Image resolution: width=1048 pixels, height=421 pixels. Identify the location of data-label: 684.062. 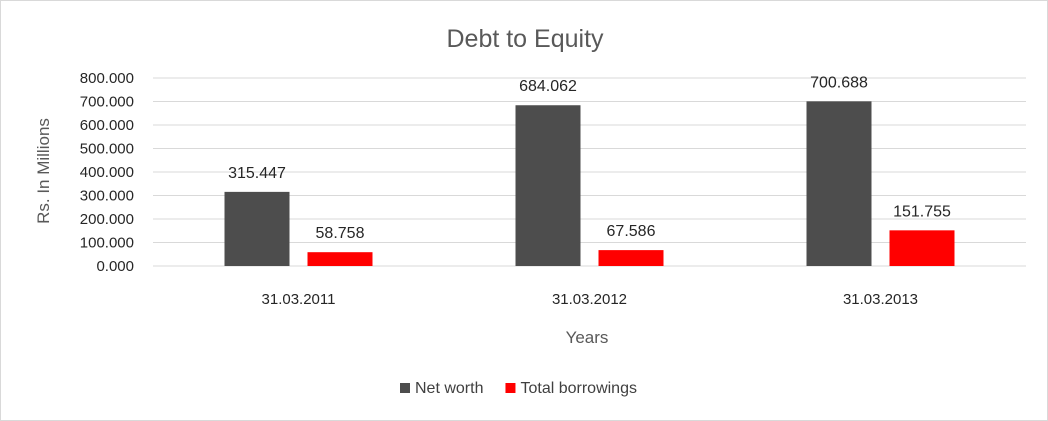
(548, 86).